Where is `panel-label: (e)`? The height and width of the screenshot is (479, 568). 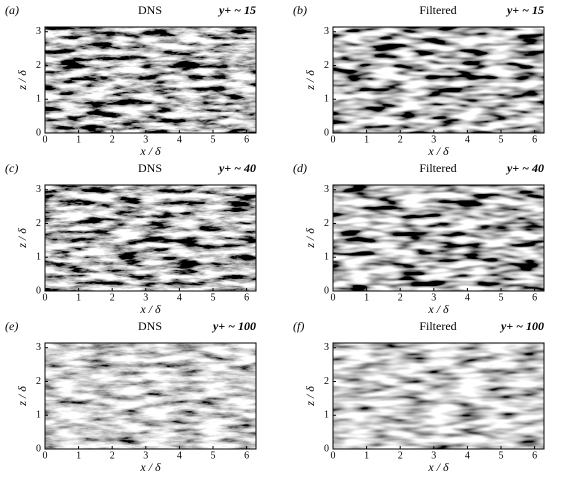
panel-label: (e) is located at coordinates (11, 326).